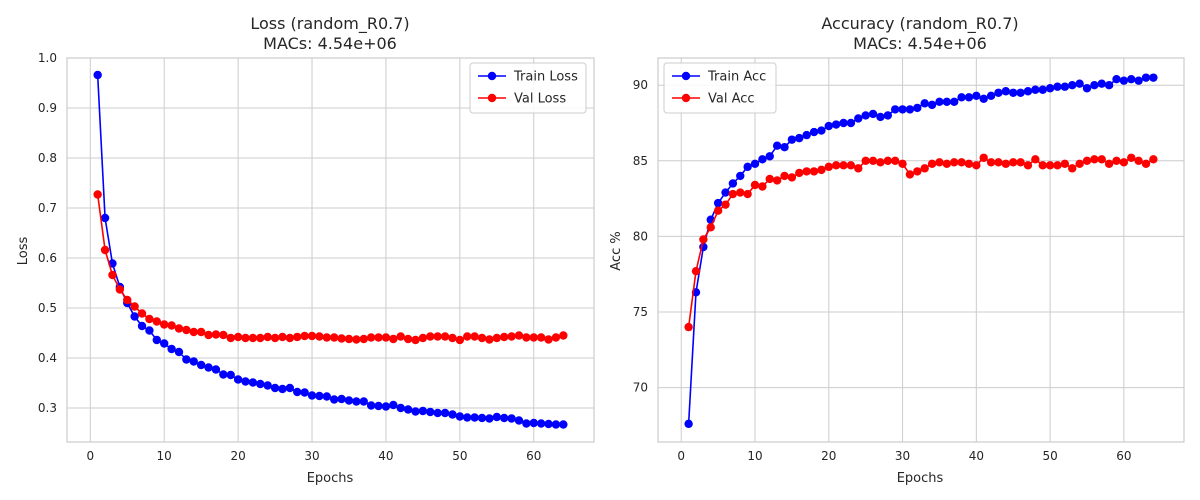 This screenshot has height=500, width=1200. I want to click on loss-x-tick-label: 30, so click(311, 456).